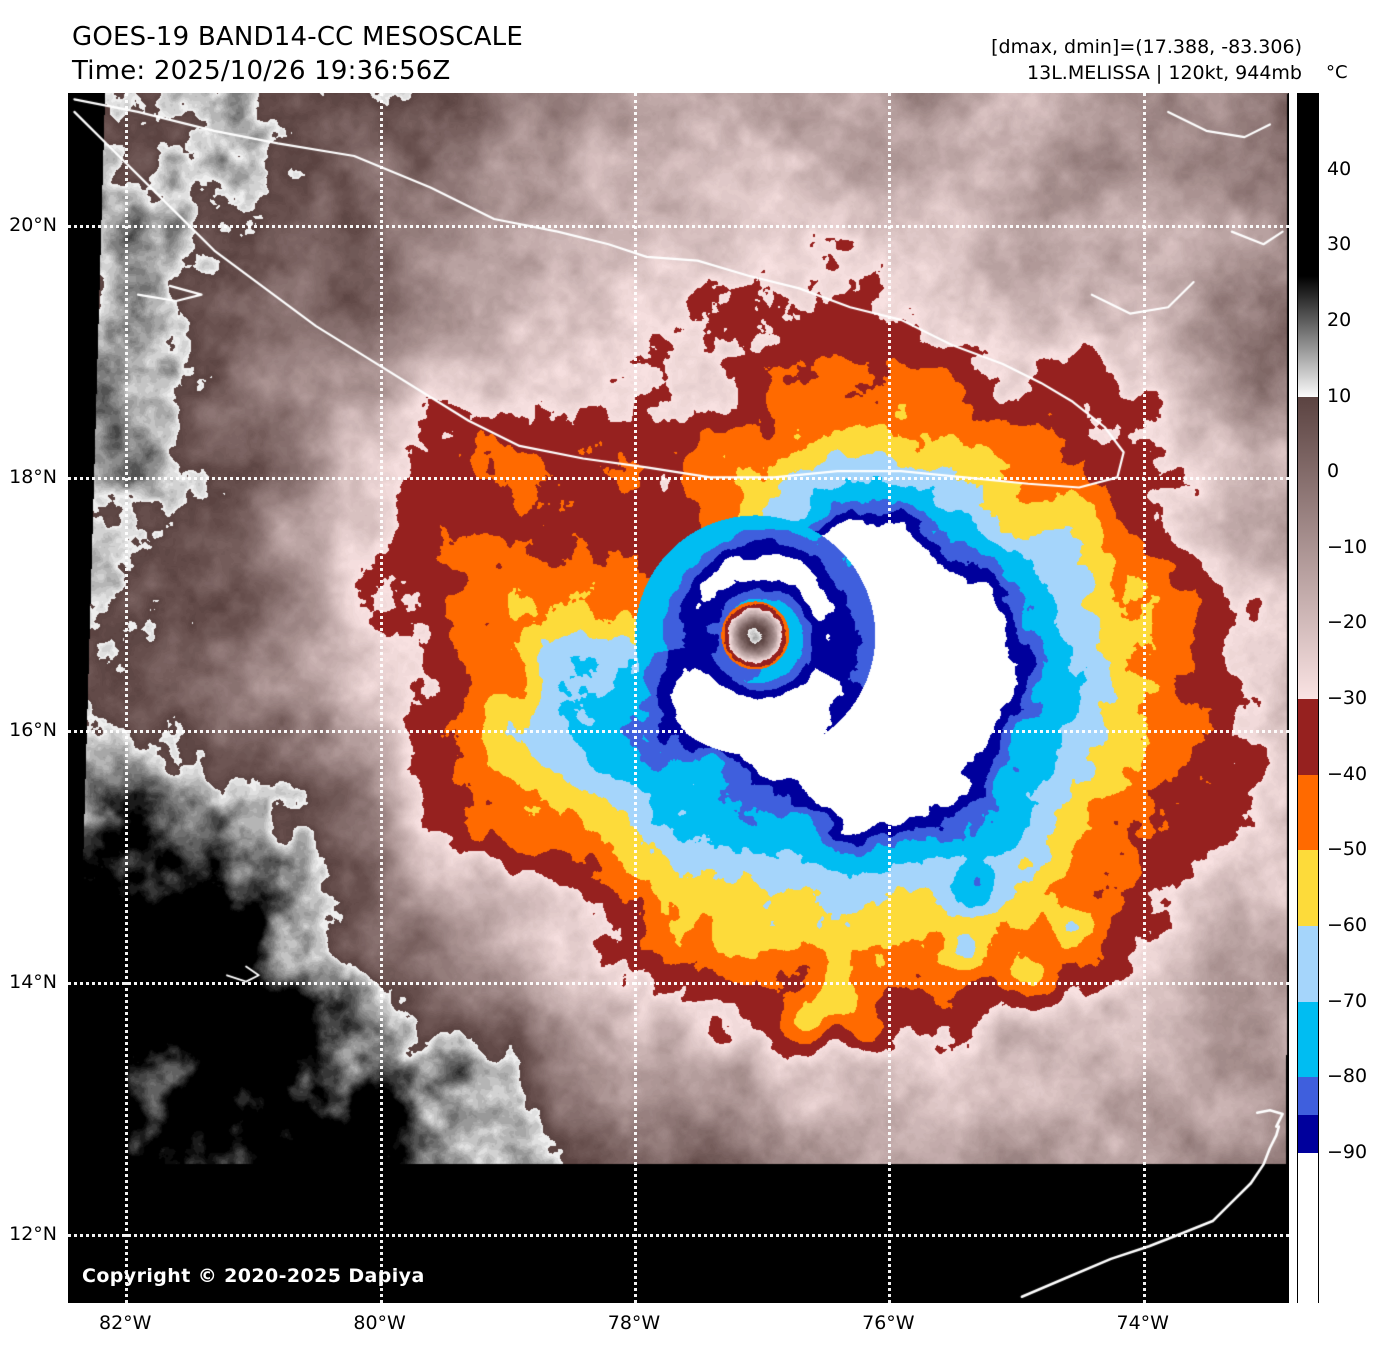 The height and width of the screenshot is (1359, 1390). Describe the element at coordinates (1146, 47) in the screenshot. I see `dmax-dmin-label: [dmax, dmin]=(17.388, -83.306)` at that location.